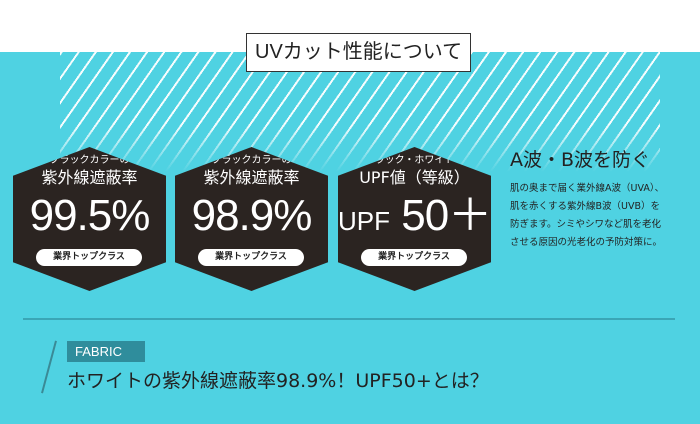 The image size is (700, 424). Describe the element at coordinates (349, 319) in the screenshot. I see `divider` at that location.